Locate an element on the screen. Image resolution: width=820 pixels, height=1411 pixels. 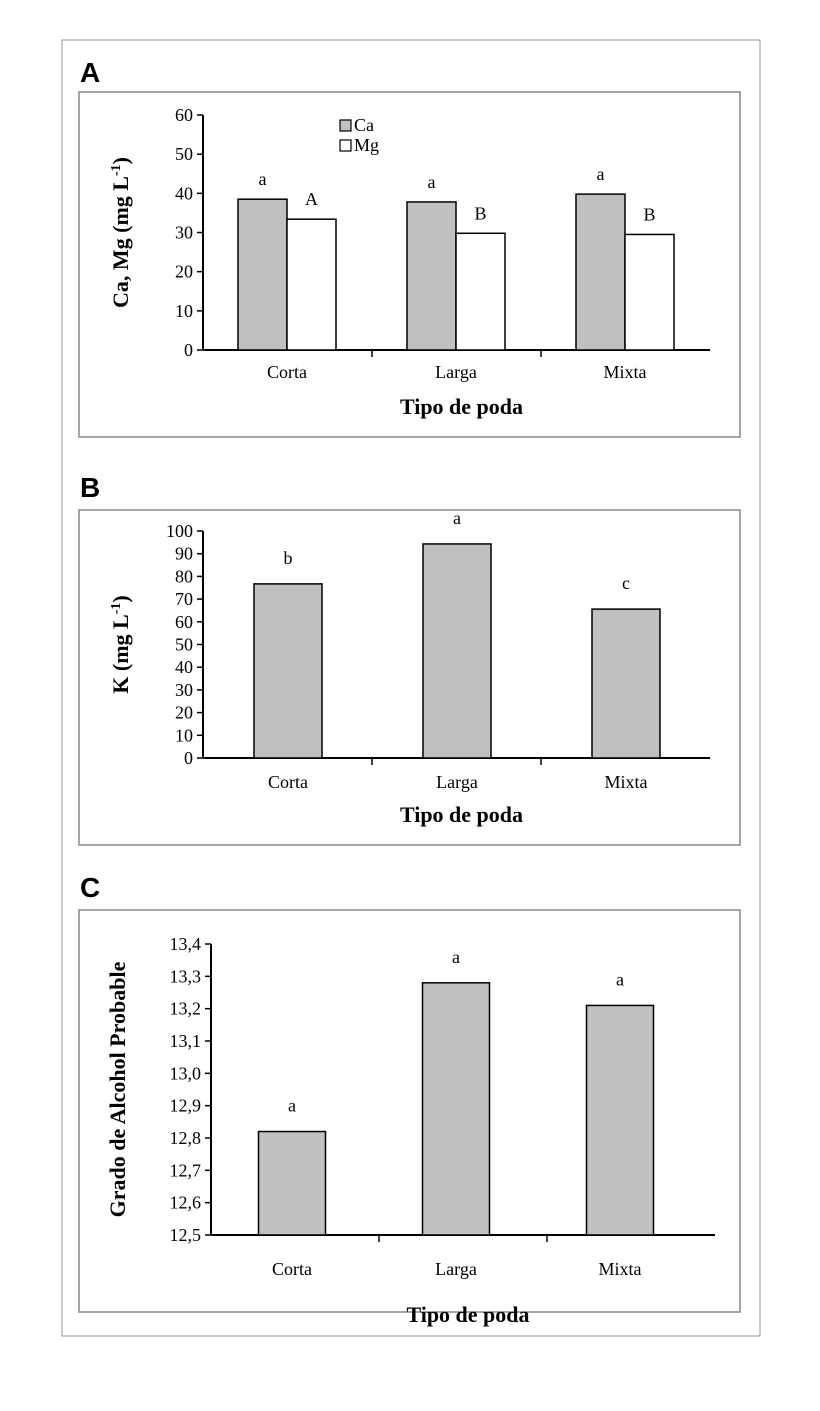
significance-letter: A is located at coordinates (311, 199).